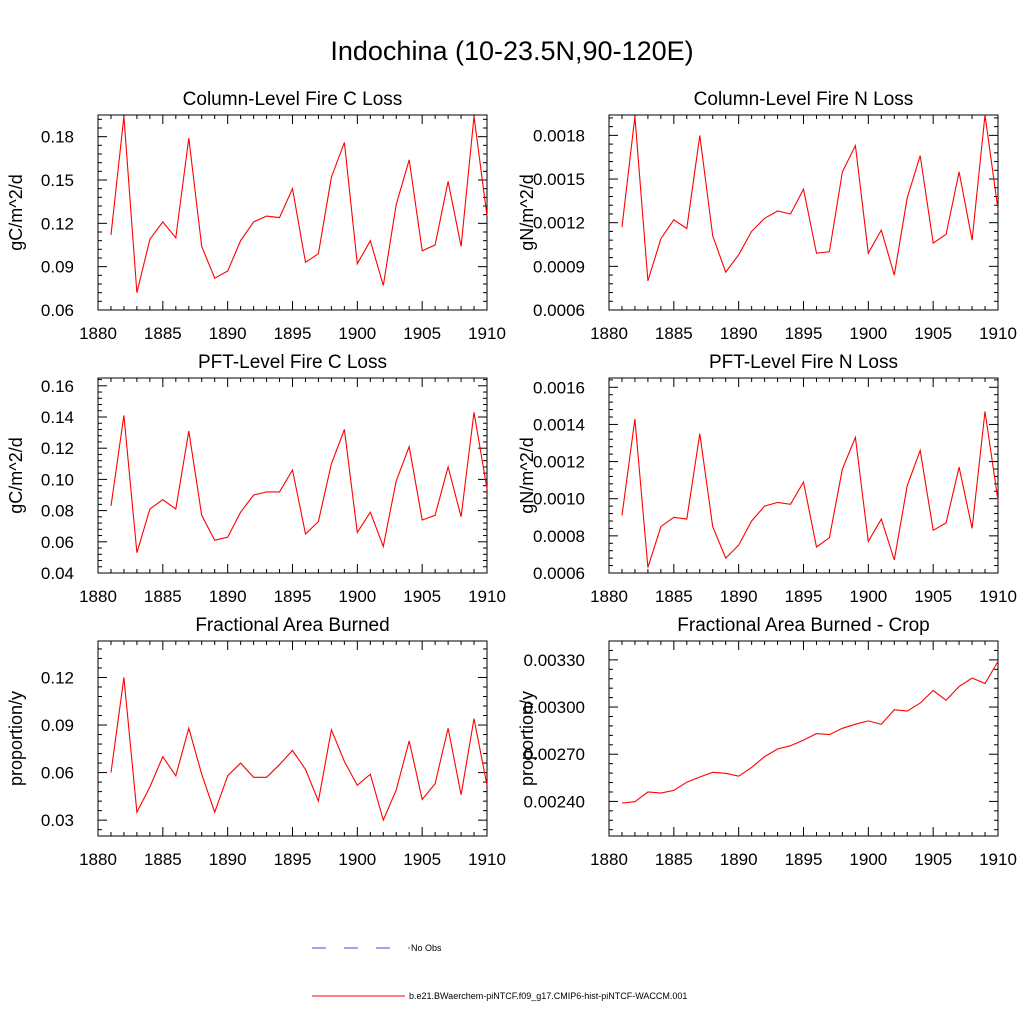 This screenshot has height=1024, width=1024. Describe the element at coordinates (559, 499) in the screenshot. I see `y-tick-label: 0.0010` at that location.